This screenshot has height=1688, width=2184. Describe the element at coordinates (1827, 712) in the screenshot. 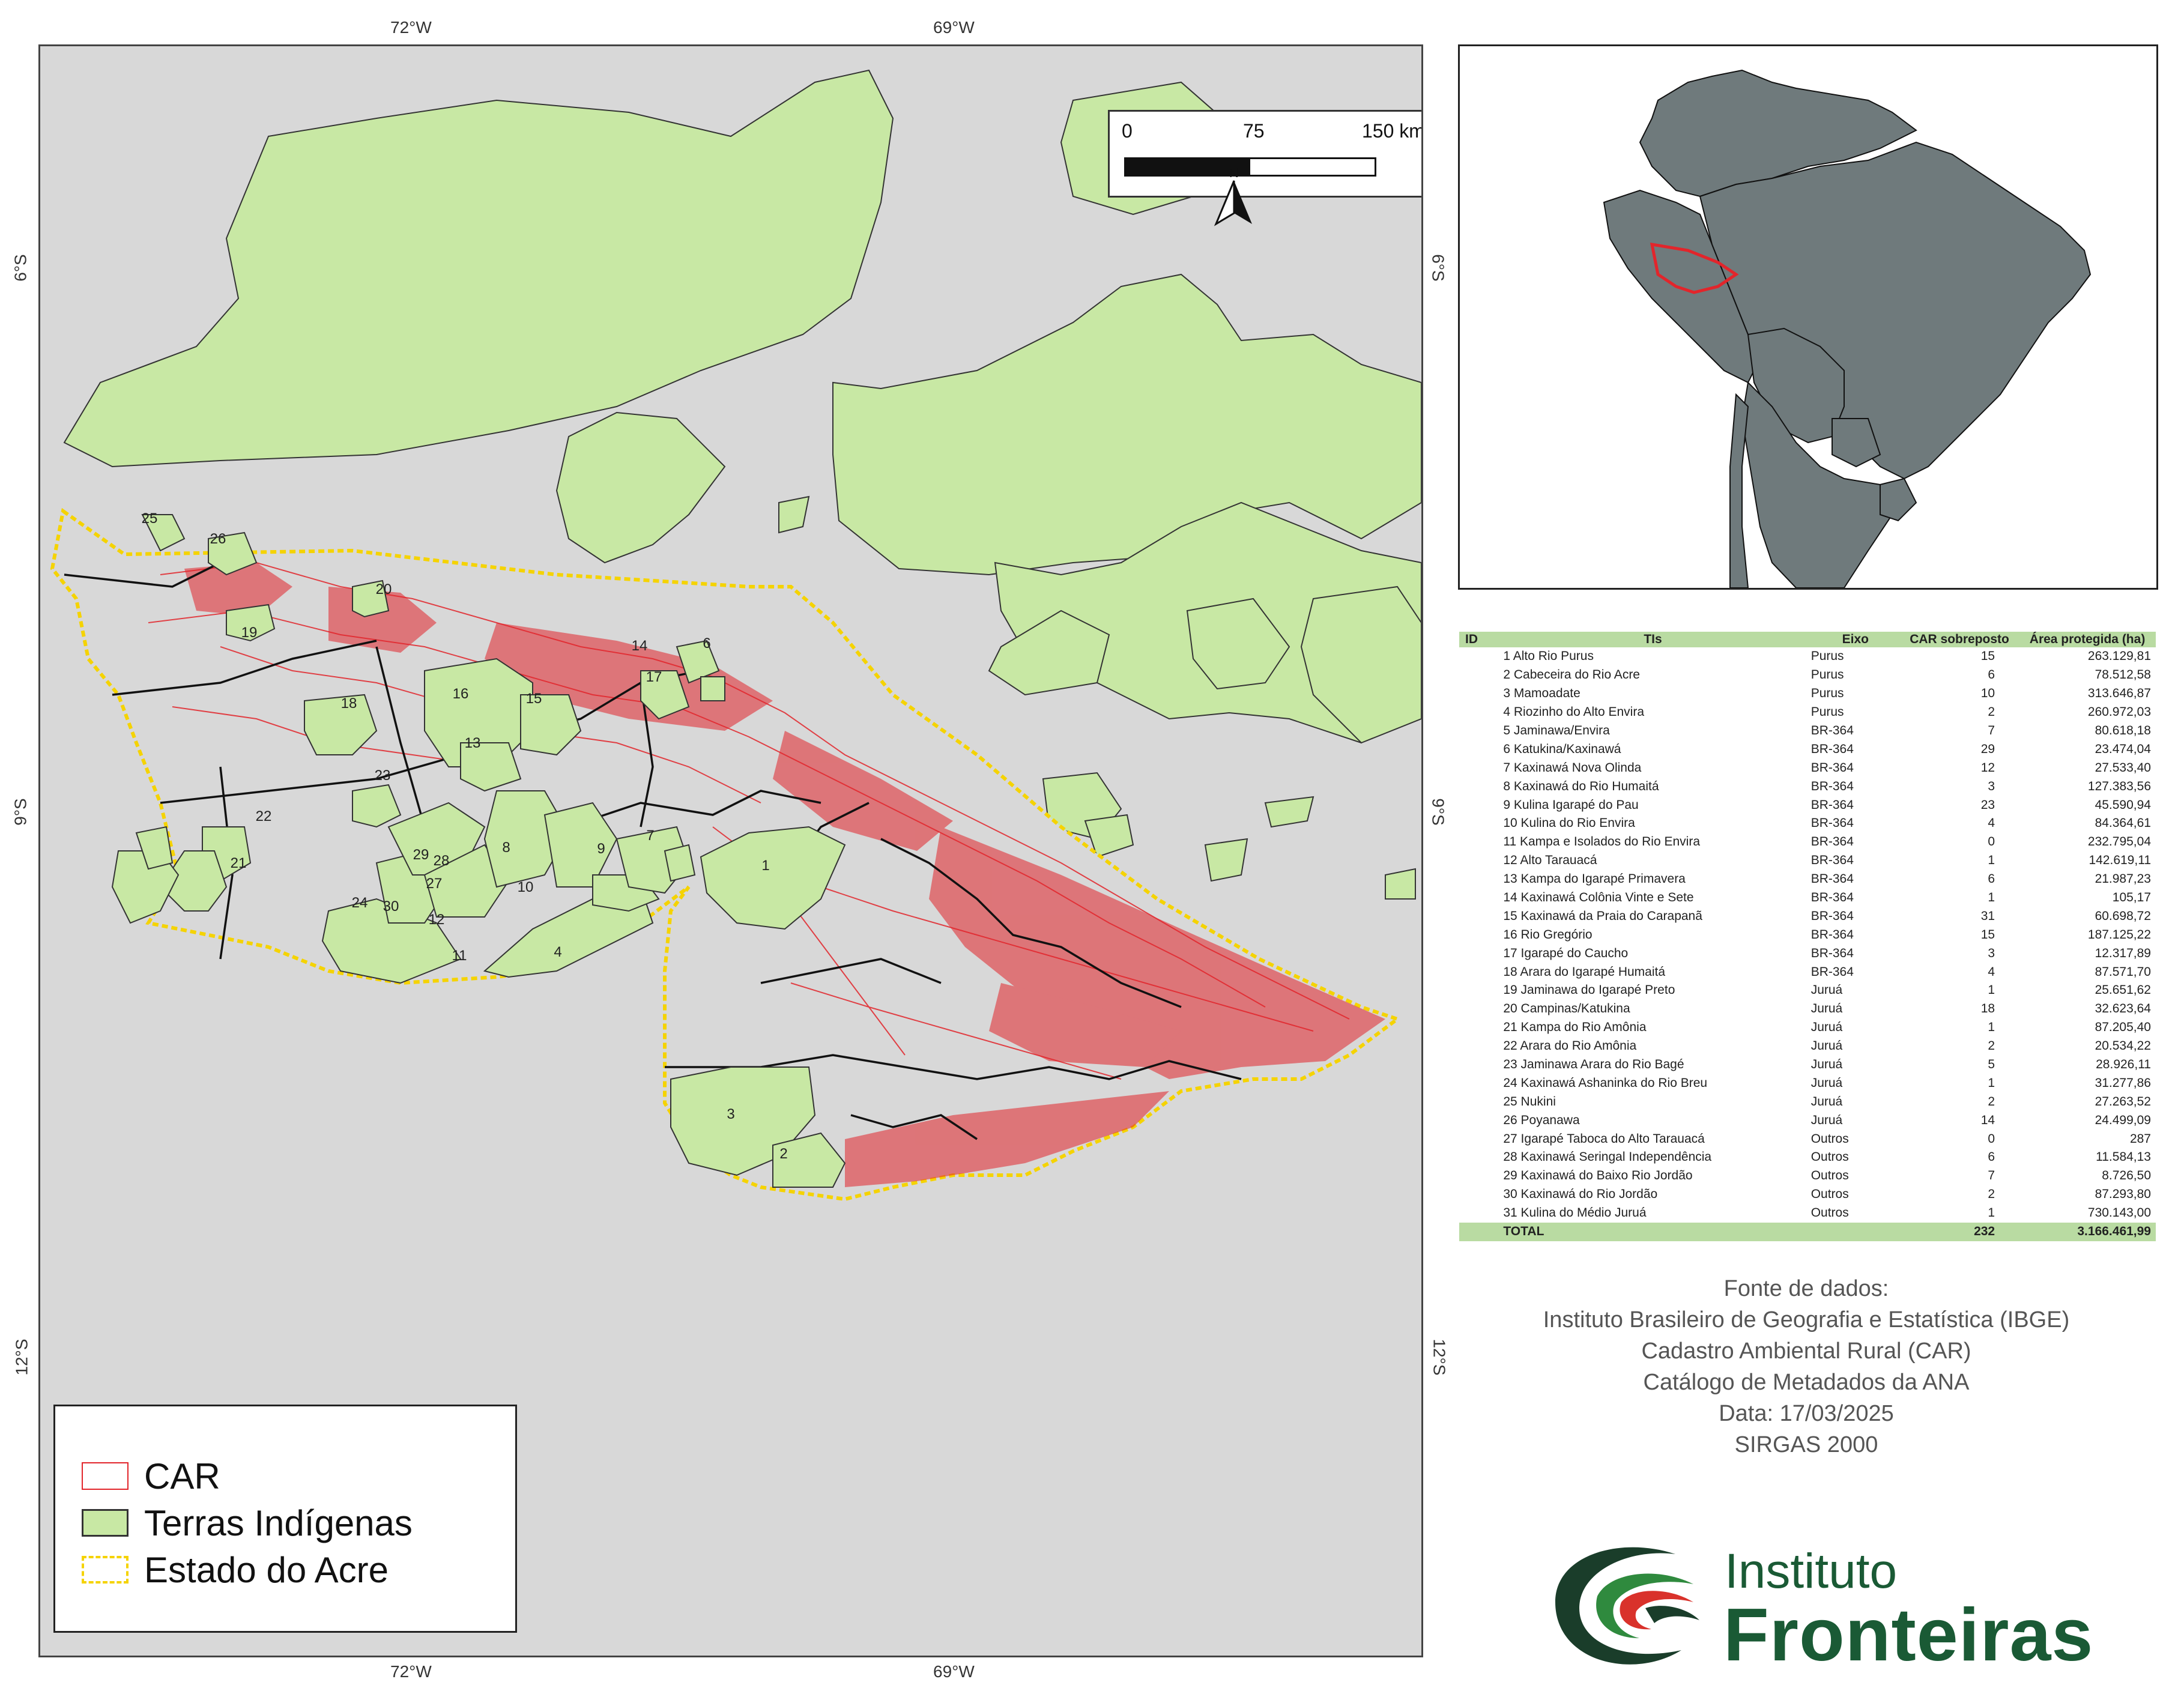

I see `cell-eixo: Purus` at that location.